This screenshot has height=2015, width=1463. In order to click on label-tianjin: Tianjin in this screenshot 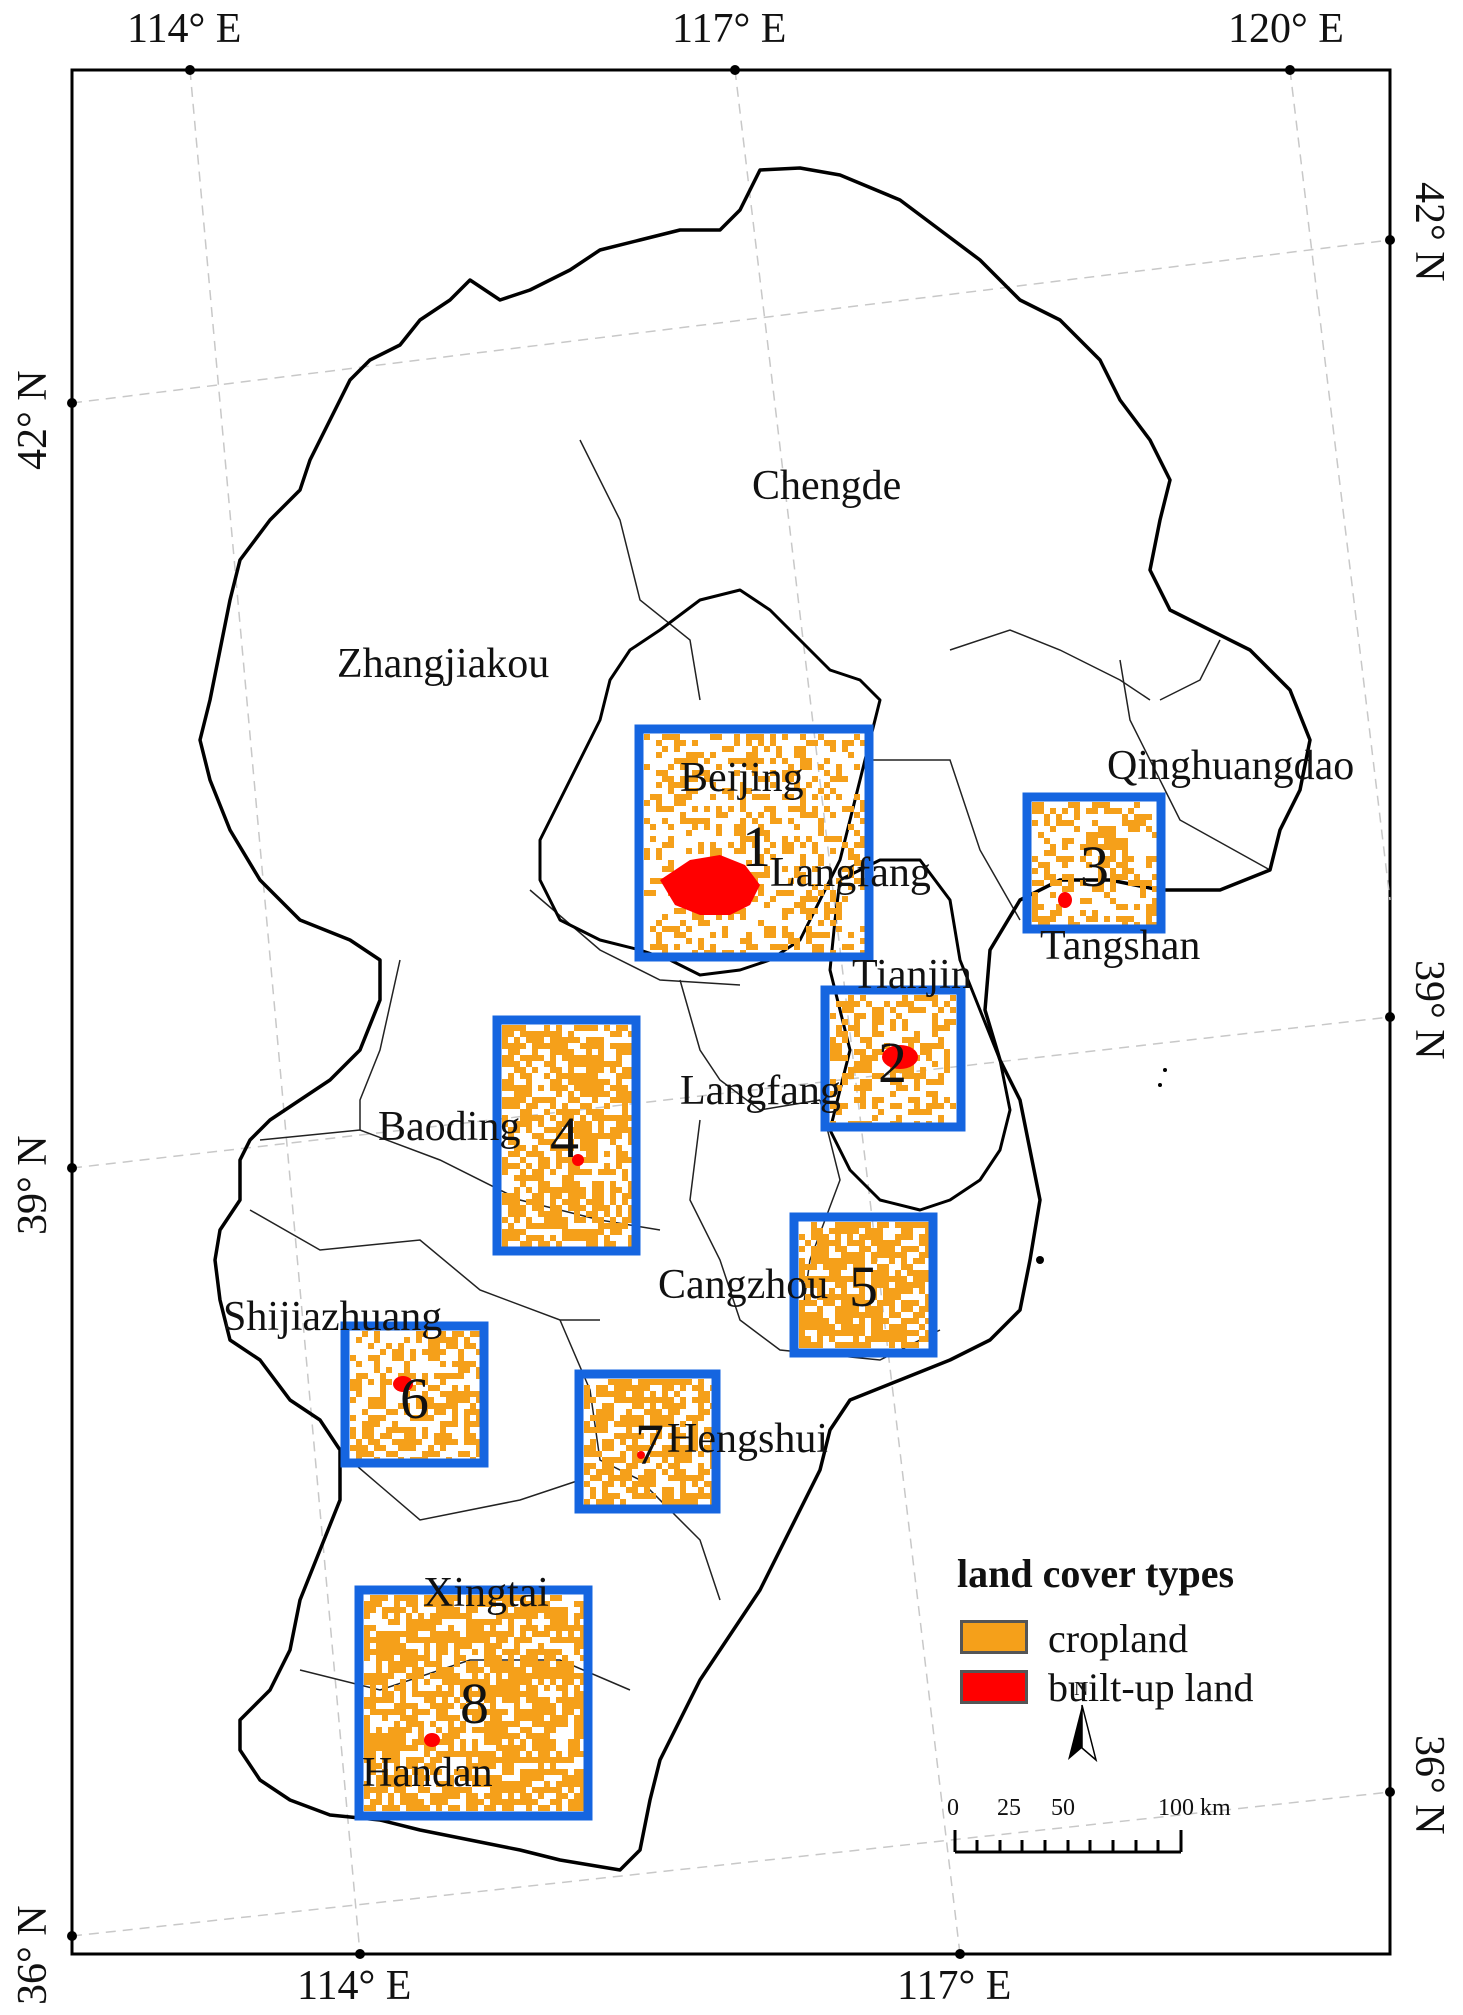, I will do `click(912, 975)`.